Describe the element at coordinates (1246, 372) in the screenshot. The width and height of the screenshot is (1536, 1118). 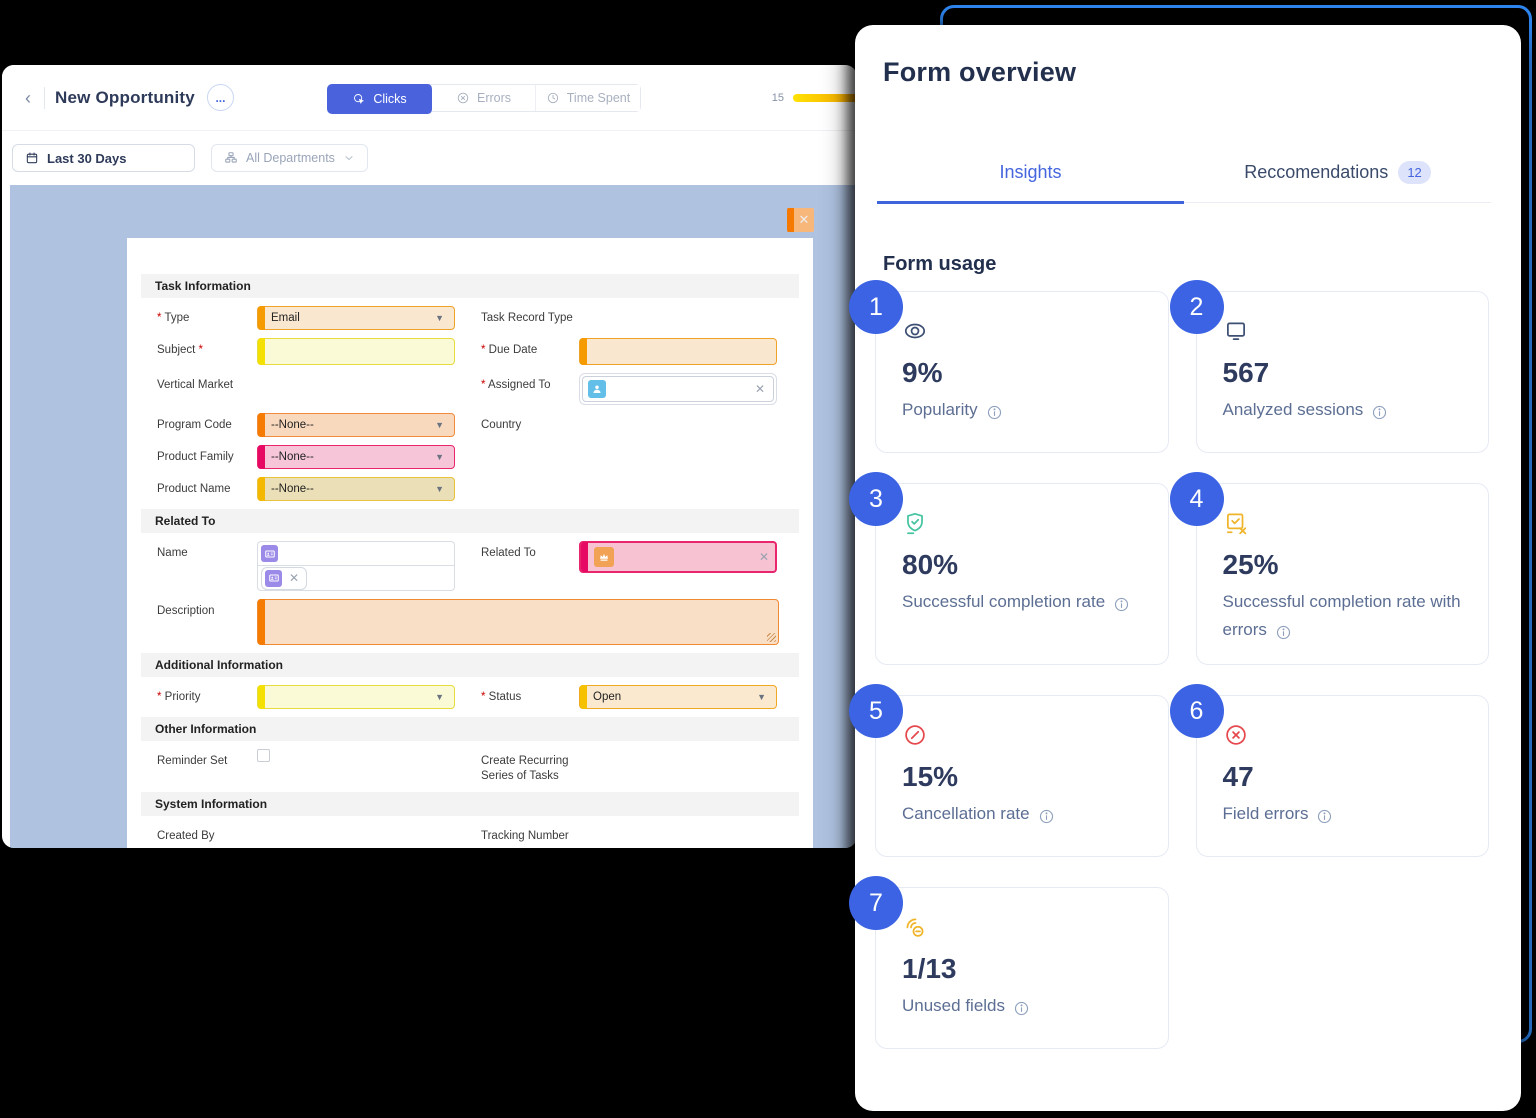
I see `metric-value: 567` at that location.